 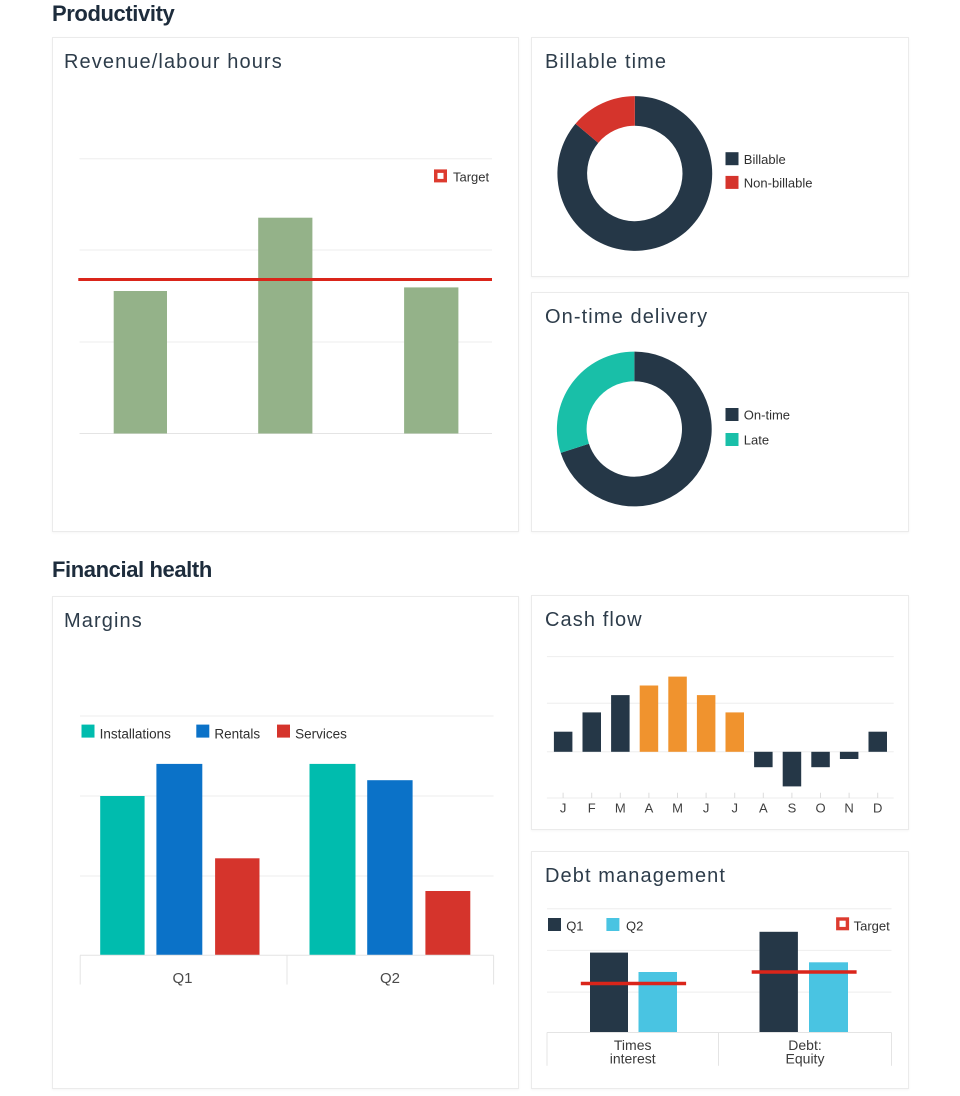 What do you see at coordinates (592, 808) in the screenshot?
I see `svg-text: F` at bounding box center [592, 808].